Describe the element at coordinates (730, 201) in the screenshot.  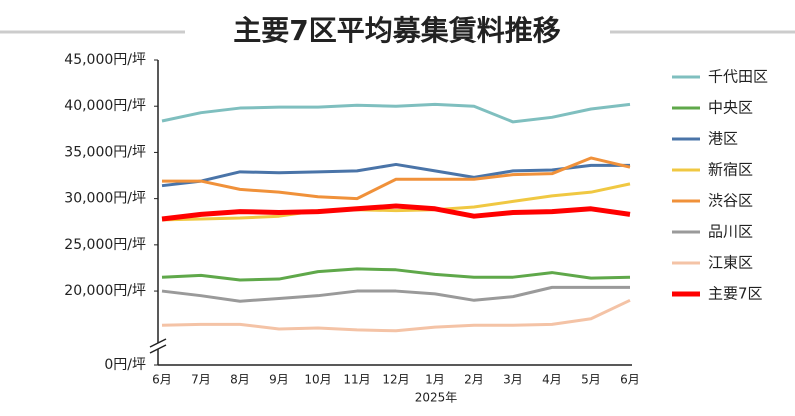
I see `legend-label: 渋谷区` at that location.